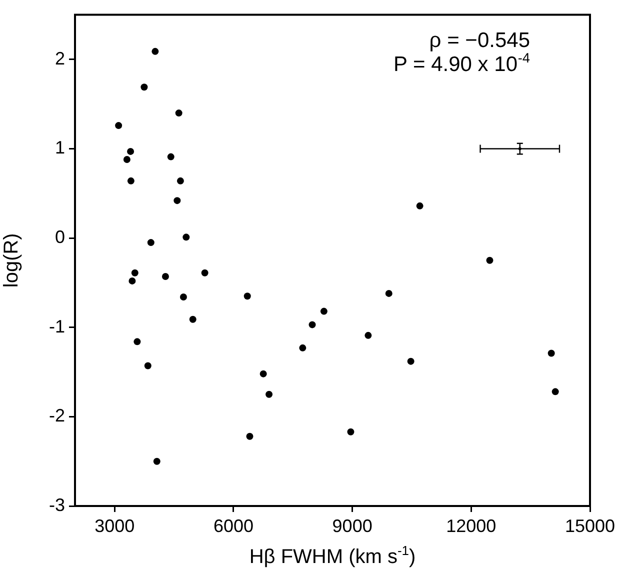  What do you see at coordinates (59, 237) in the screenshot?
I see `y-tick-label: 0` at bounding box center [59, 237].